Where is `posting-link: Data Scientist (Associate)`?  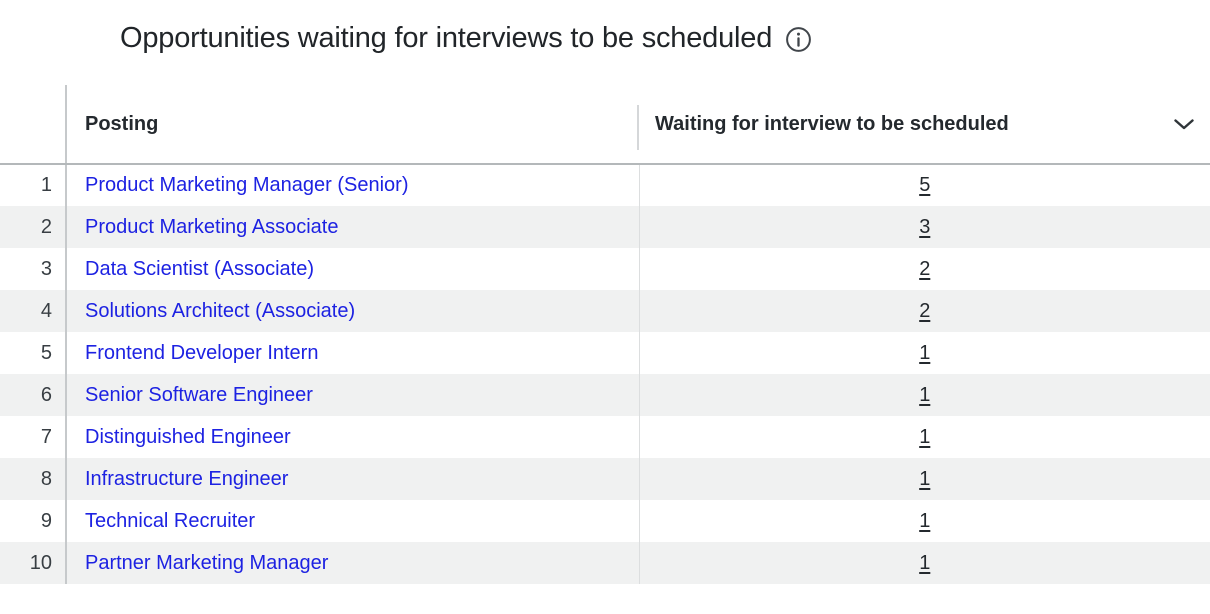
posting-link: Data Scientist (Associate) is located at coordinates (199, 268).